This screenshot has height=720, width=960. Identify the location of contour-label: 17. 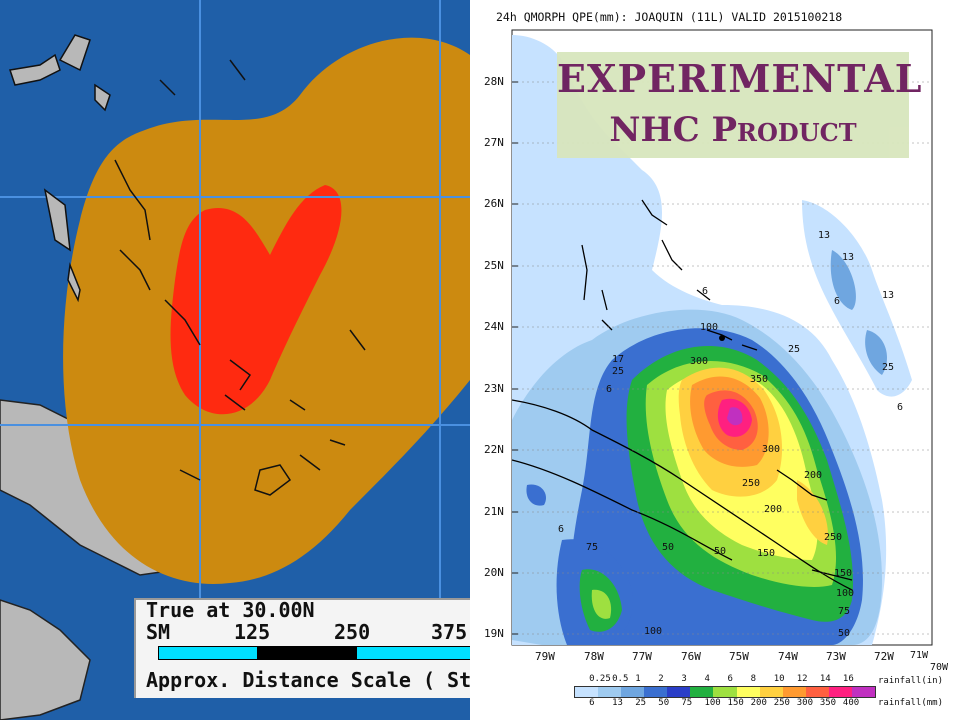
(618, 359).